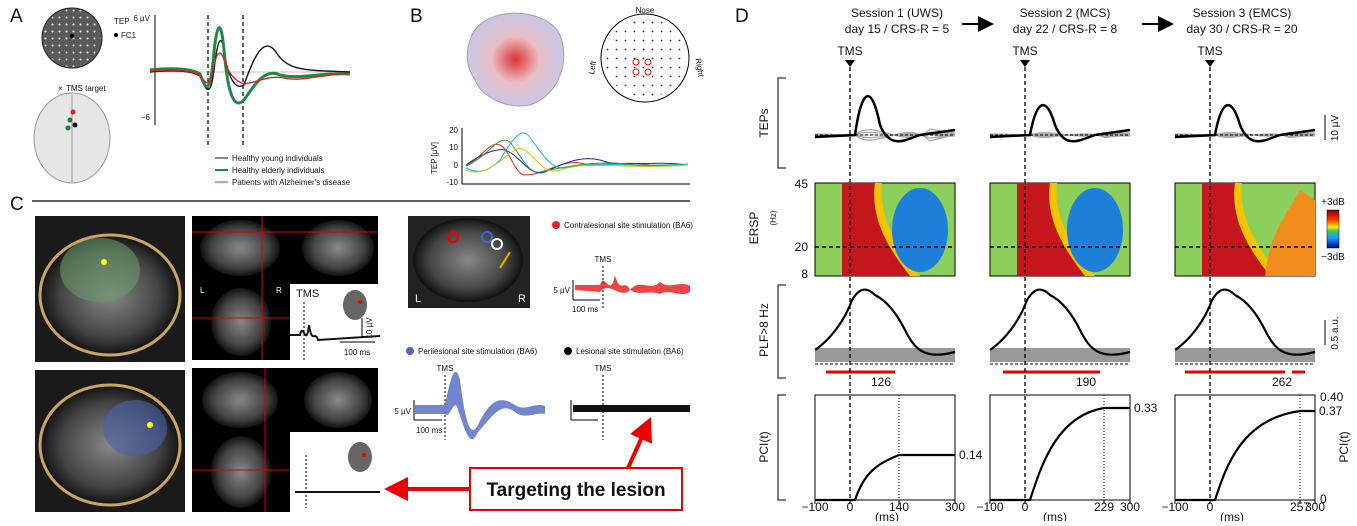  Describe the element at coordinates (1065, 29) in the screenshot. I see `session-subtitle: day 22 / CRS-R = 8` at that location.